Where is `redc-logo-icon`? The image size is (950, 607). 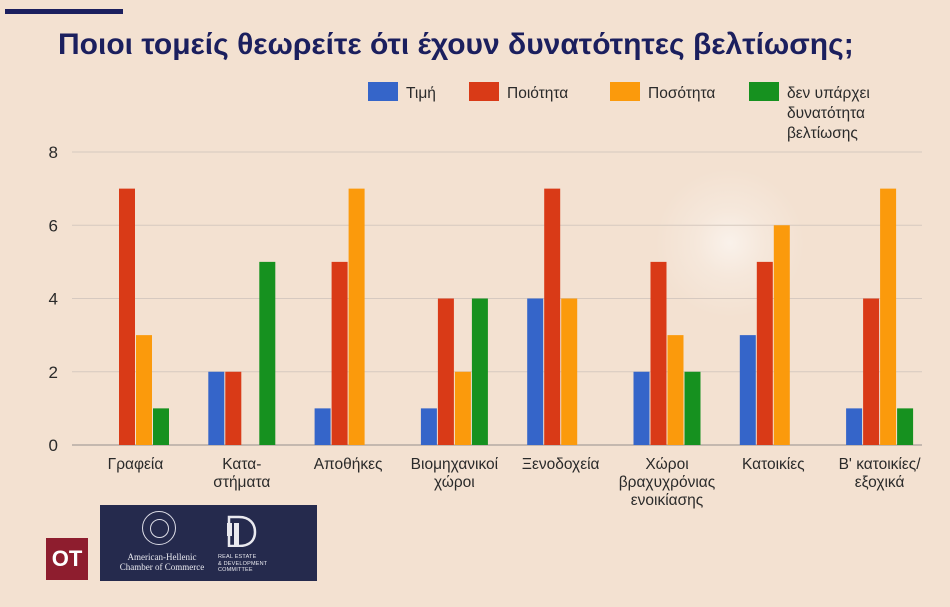 redc-logo-icon is located at coordinates (242, 531).